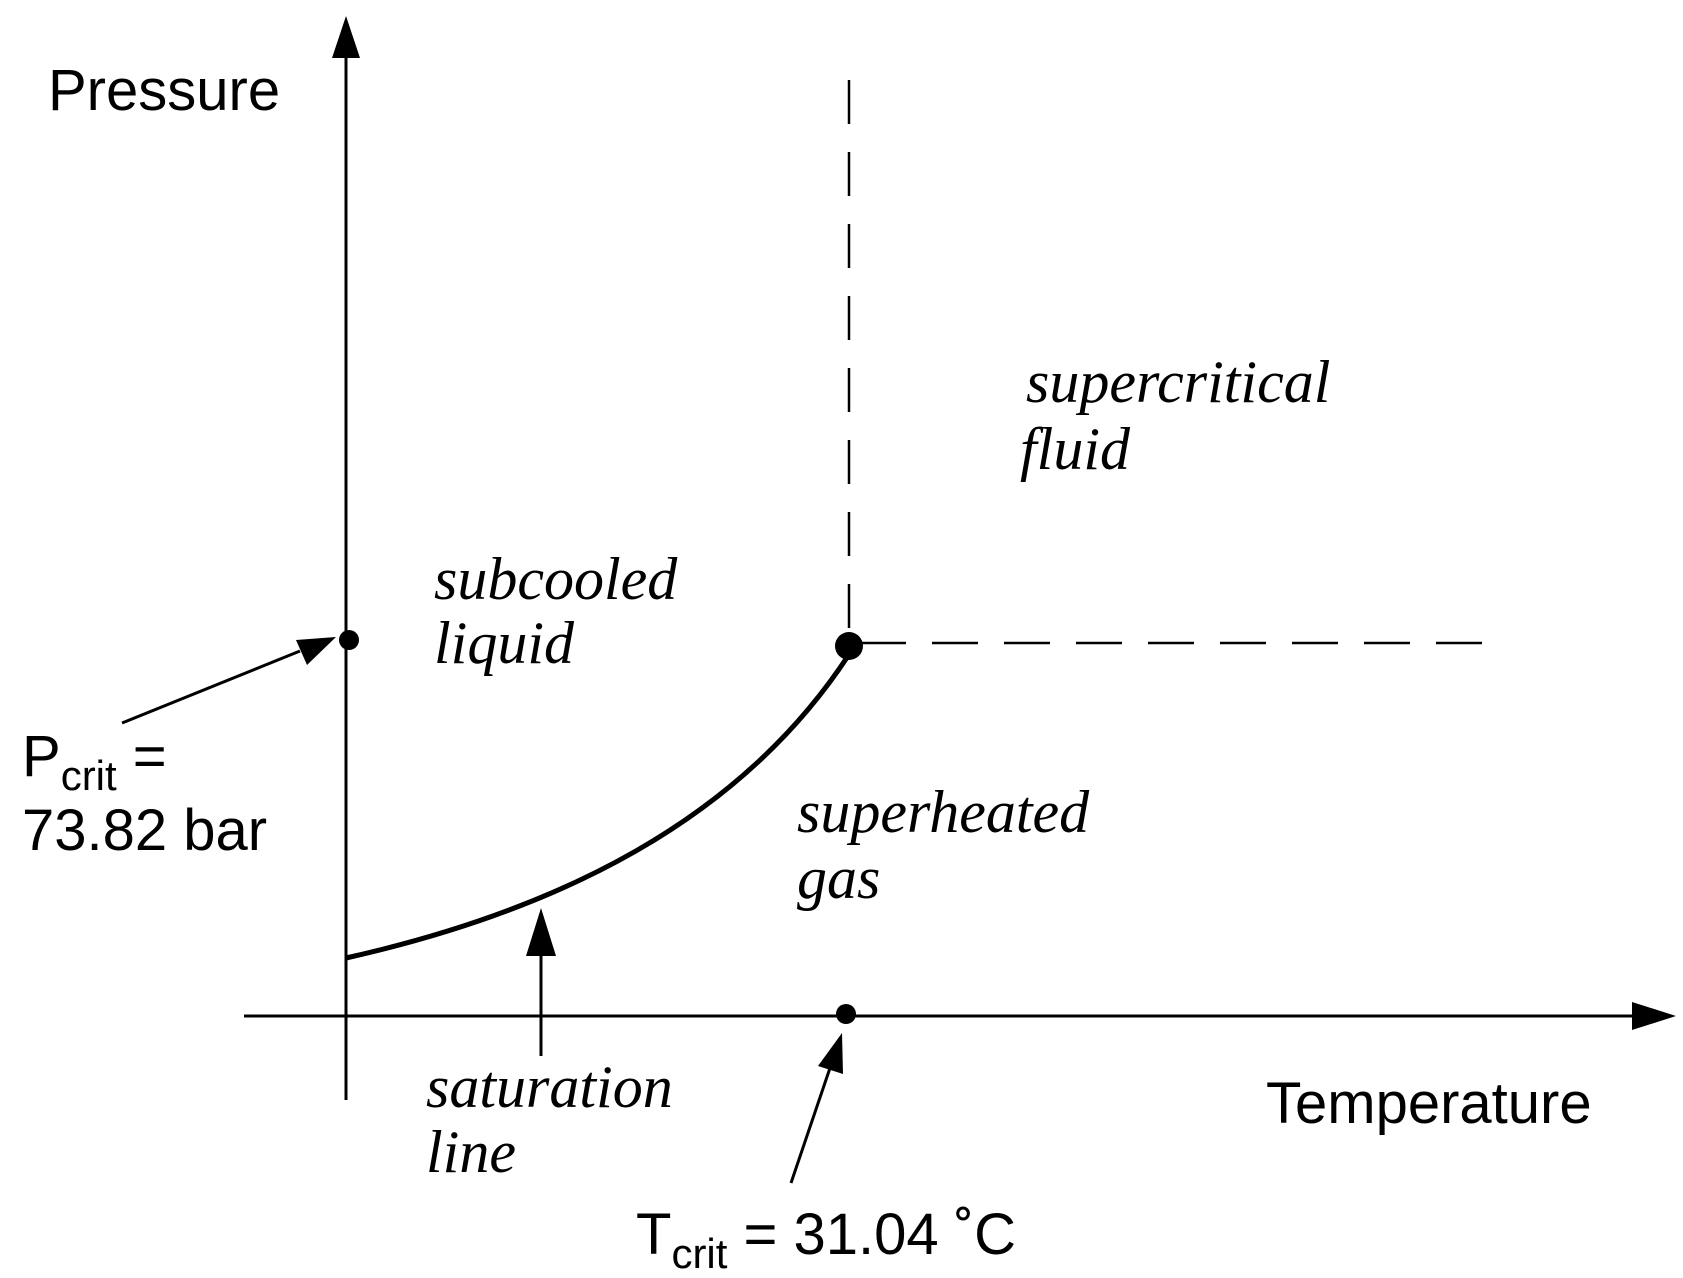 The image size is (1683, 1278). I want to click on tcrit-pointer-line, so click(810, 1125).